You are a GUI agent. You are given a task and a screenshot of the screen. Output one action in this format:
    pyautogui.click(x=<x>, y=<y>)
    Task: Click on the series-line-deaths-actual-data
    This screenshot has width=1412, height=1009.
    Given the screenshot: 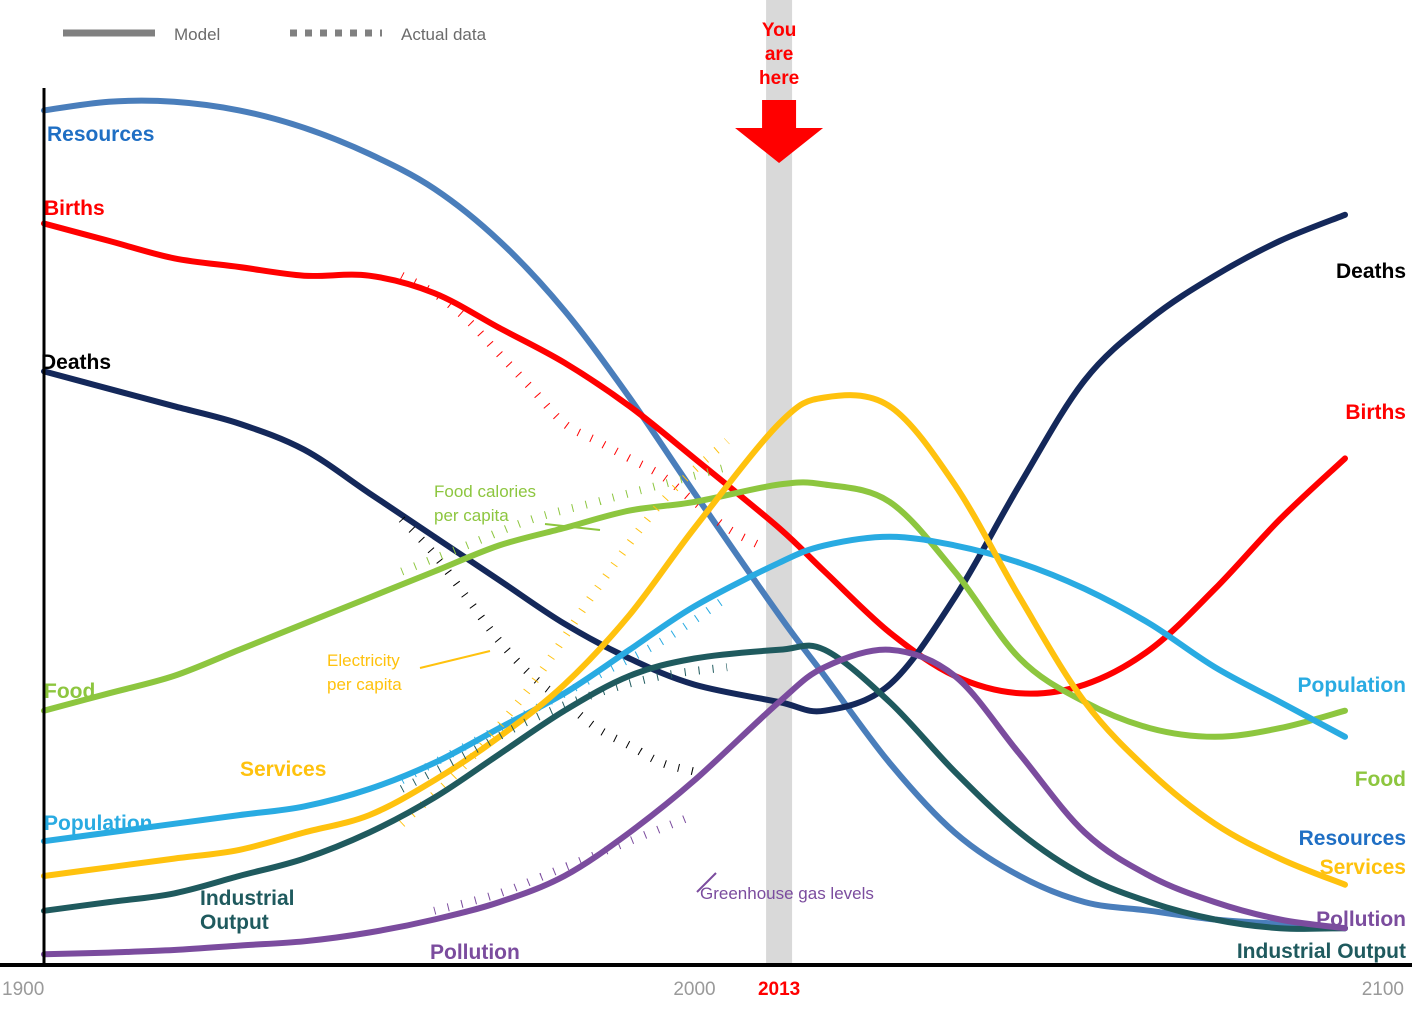 What is the action you would take?
    pyautogui.click(x=547, y=646)
    